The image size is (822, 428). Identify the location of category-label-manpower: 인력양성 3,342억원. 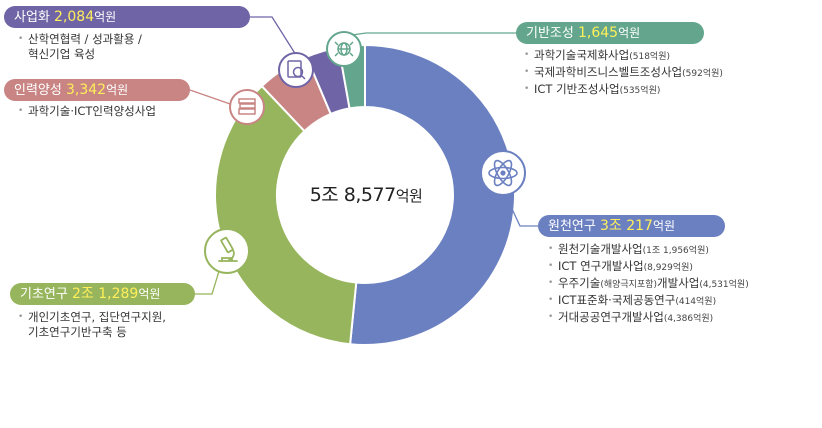
(97, 90).